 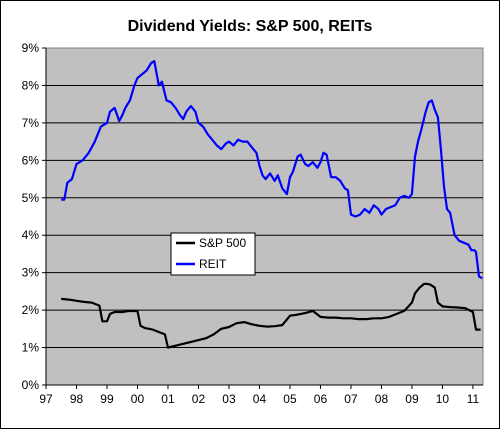 What do you see at coordinates (31, 348) in the screenshot?
I see `y-tick-label: 1%` at bounding box center [31, 348].